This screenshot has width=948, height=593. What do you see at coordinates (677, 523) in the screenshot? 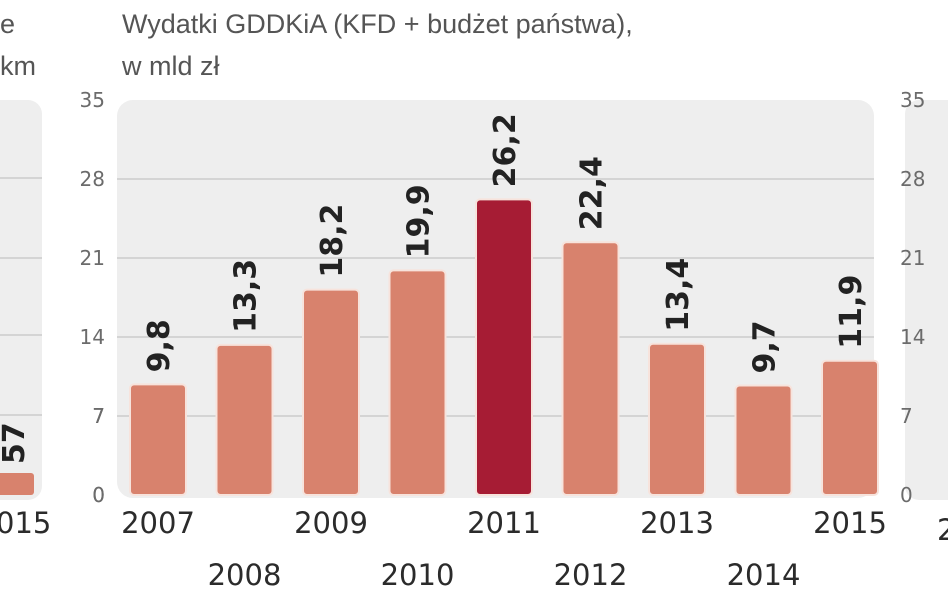
I see `x-tick-label-2013: 2013` at bounding box center [677, 523].